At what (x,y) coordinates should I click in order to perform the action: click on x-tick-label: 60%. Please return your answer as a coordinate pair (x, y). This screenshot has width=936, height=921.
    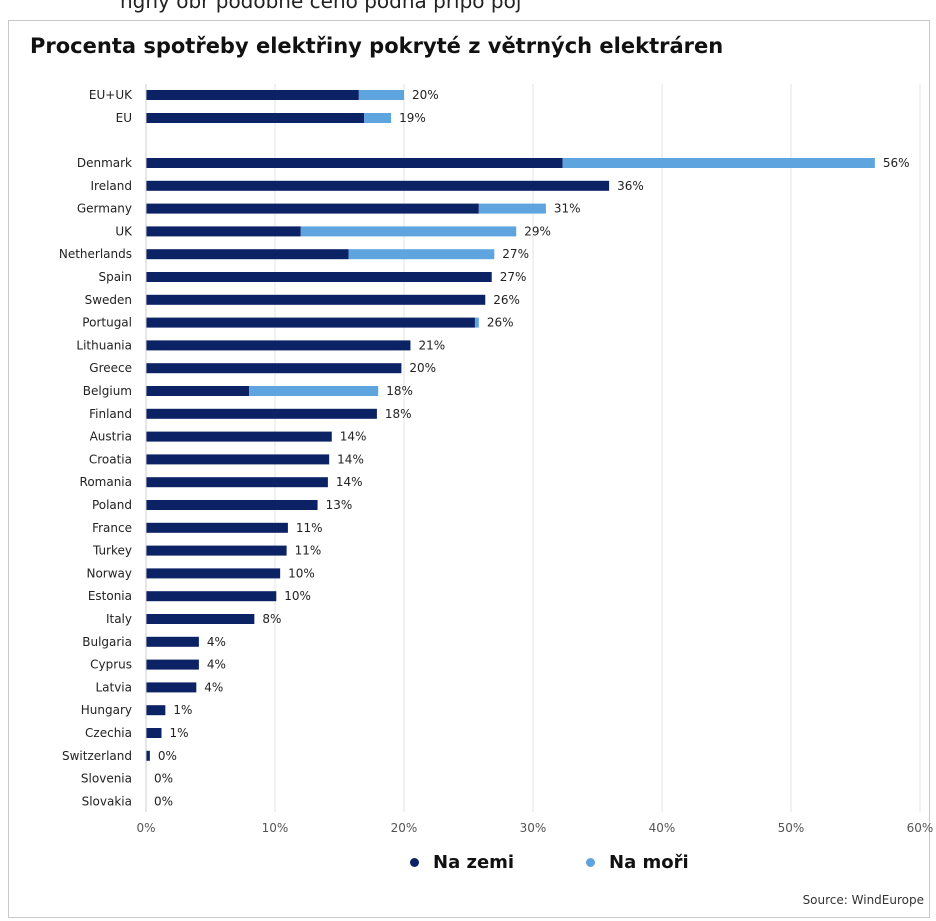
    Looking at the image, I should click on (920, 828).